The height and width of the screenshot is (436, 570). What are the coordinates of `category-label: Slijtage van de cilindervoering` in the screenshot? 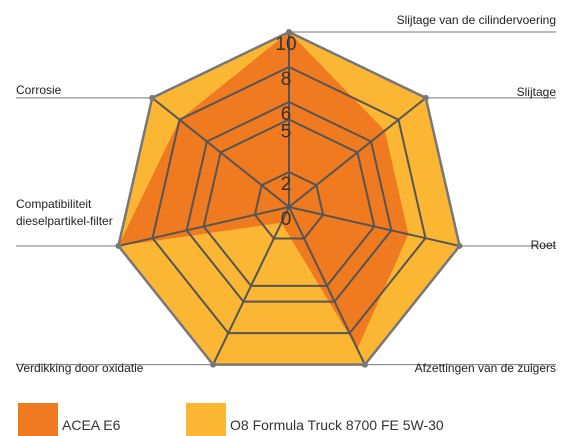 It's located at (476, 20).